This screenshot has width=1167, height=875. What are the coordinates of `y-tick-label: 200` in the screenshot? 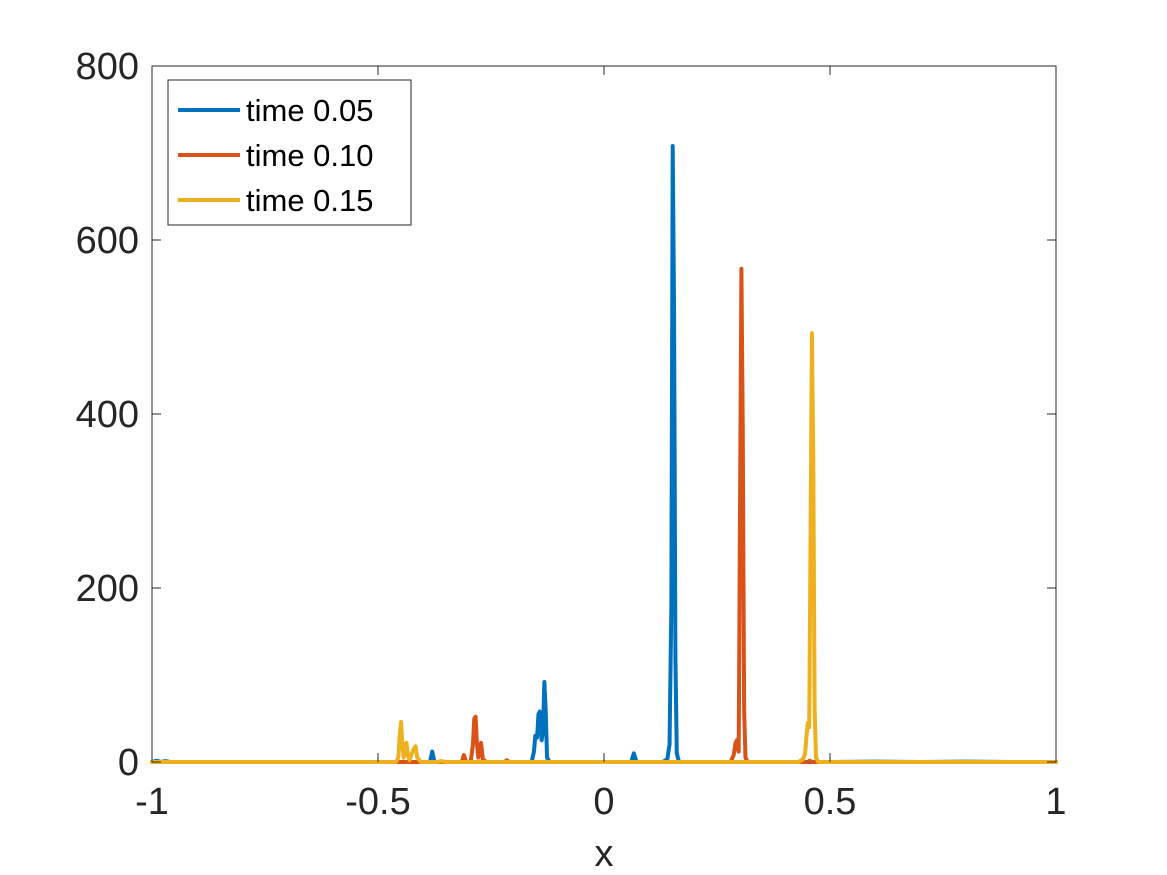 It's located at (107, 589).